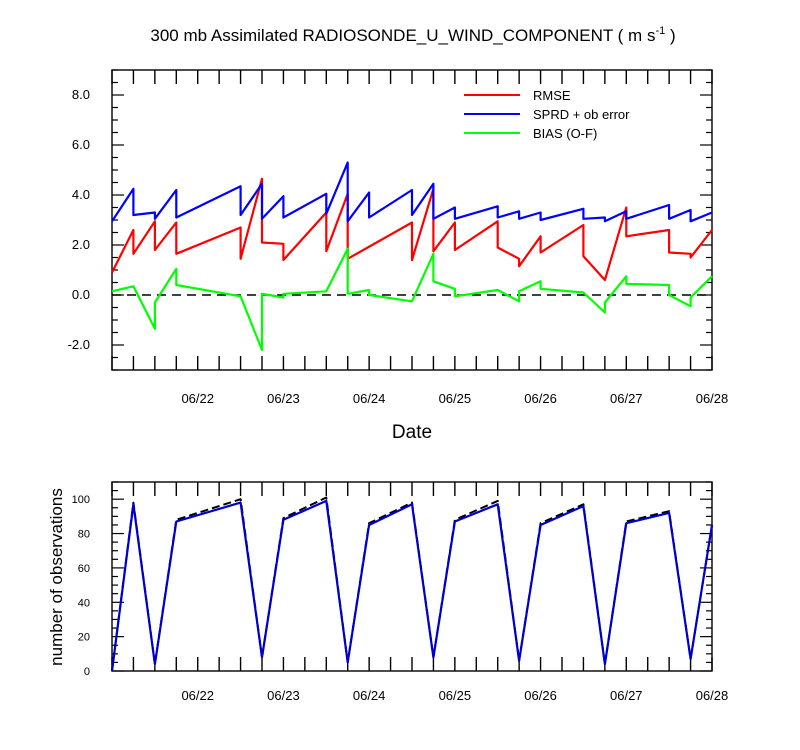 The height and width of the screenshot is (750, 800). I want to click on legend-label: RMSE, so click(552, 95).